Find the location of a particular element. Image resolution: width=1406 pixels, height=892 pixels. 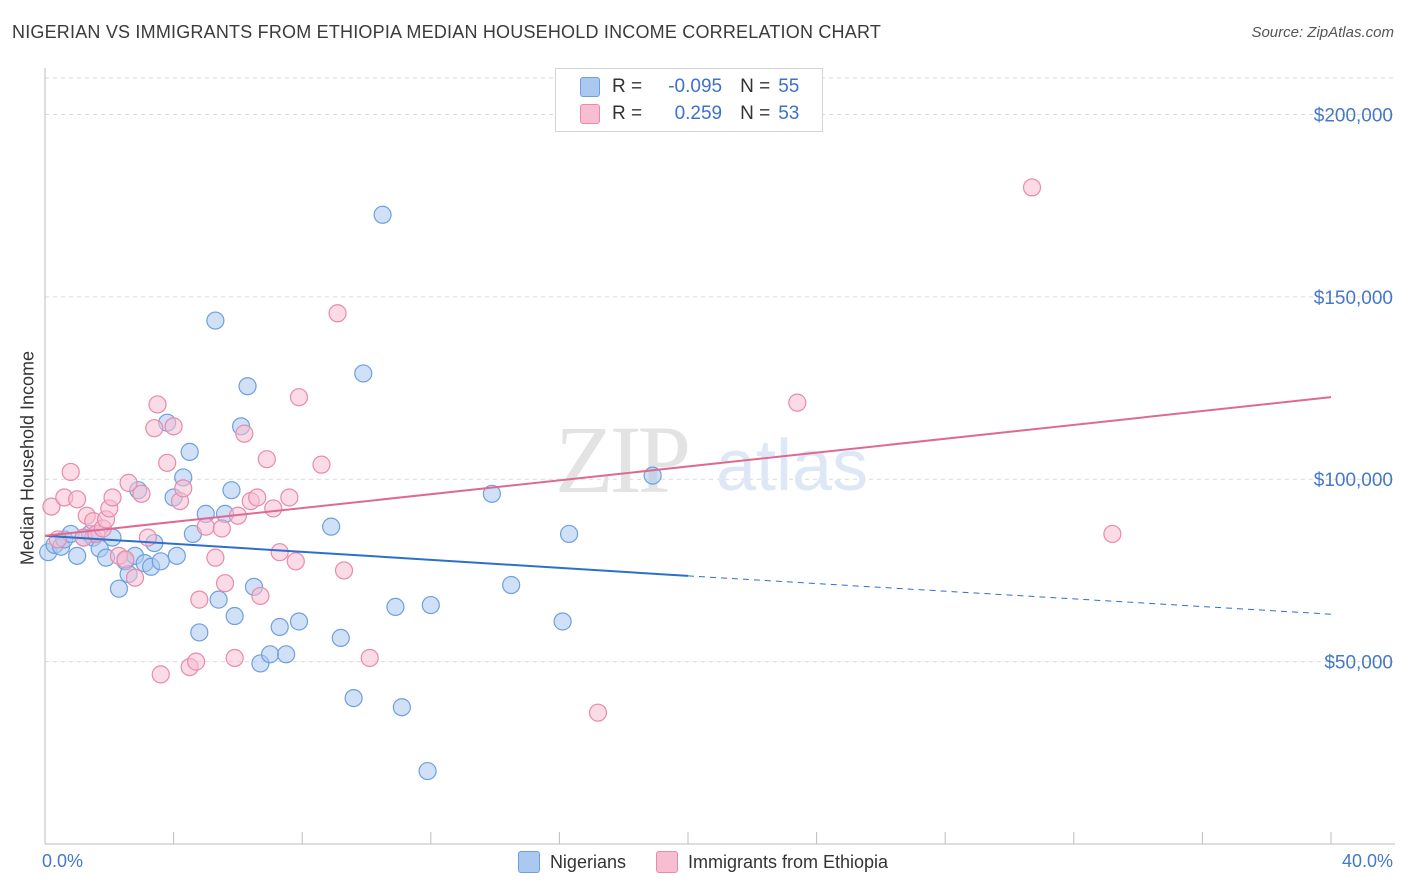

y-tick-label: $50,000 is located at coordinates (1358, 663).